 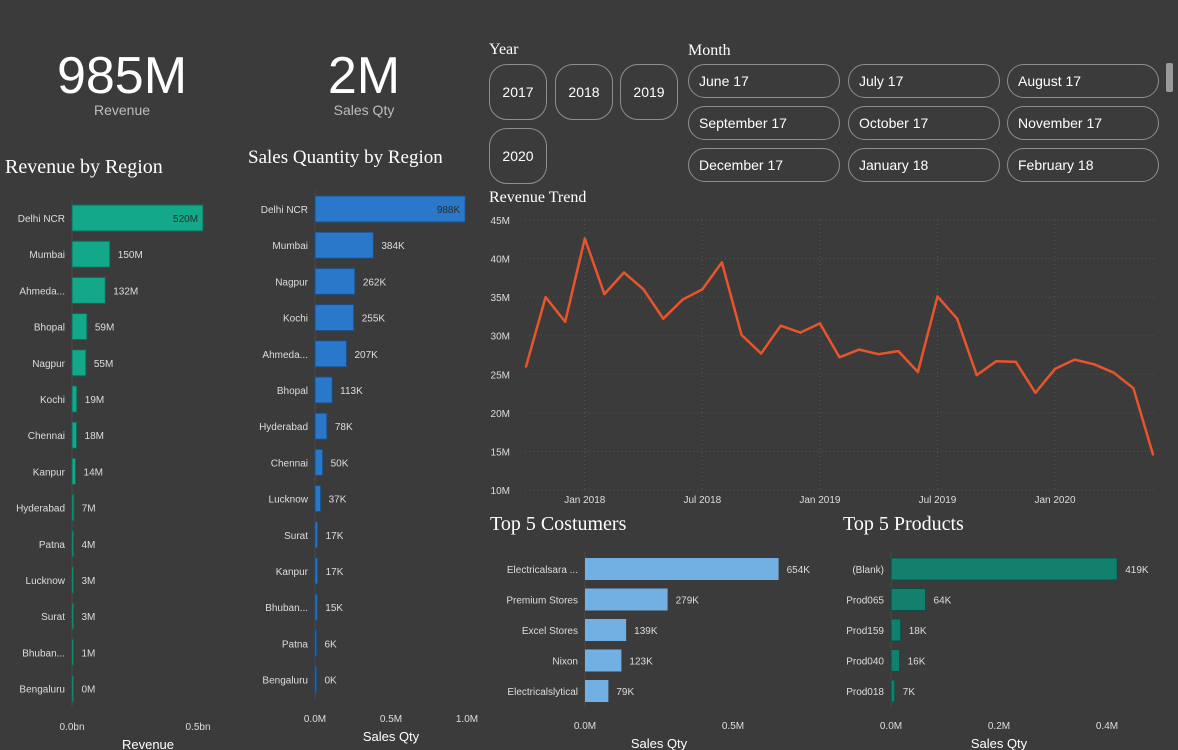 I want to click on products-bar-prod018, so click(x=893, y=691).